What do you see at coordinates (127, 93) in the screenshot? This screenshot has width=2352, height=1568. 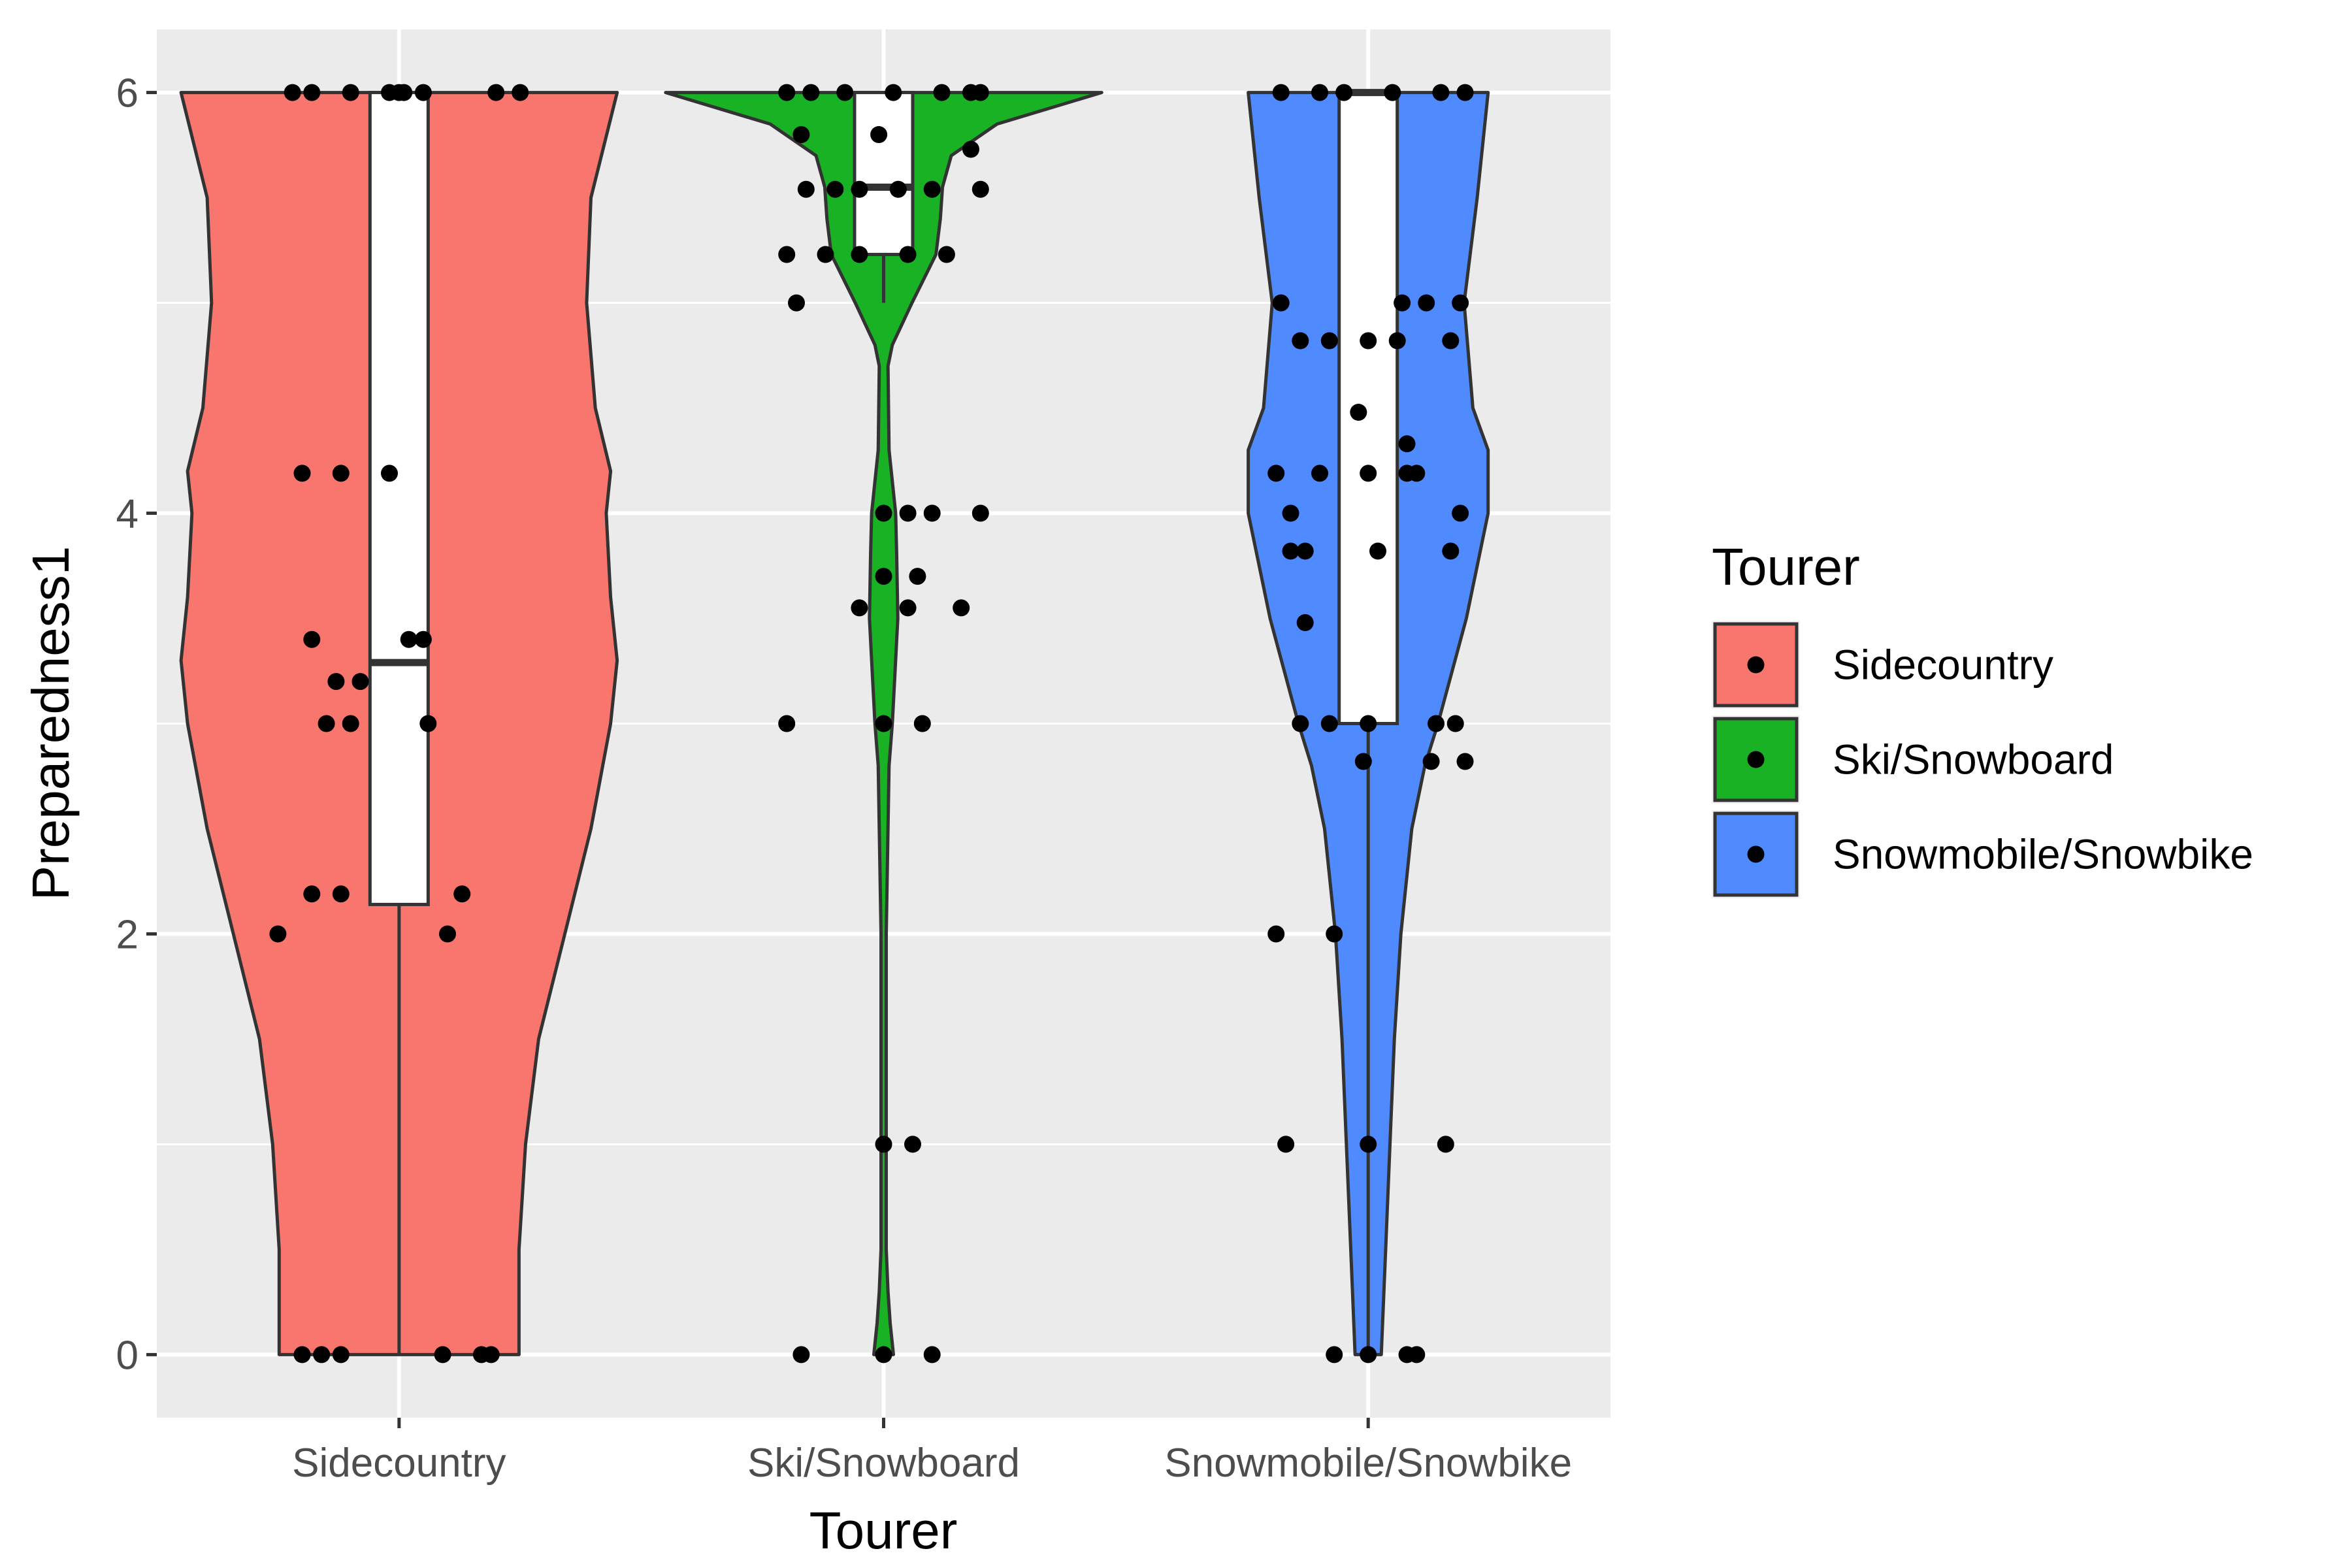 I see `y-tick-label: 6` at bounding box center [127, 93].